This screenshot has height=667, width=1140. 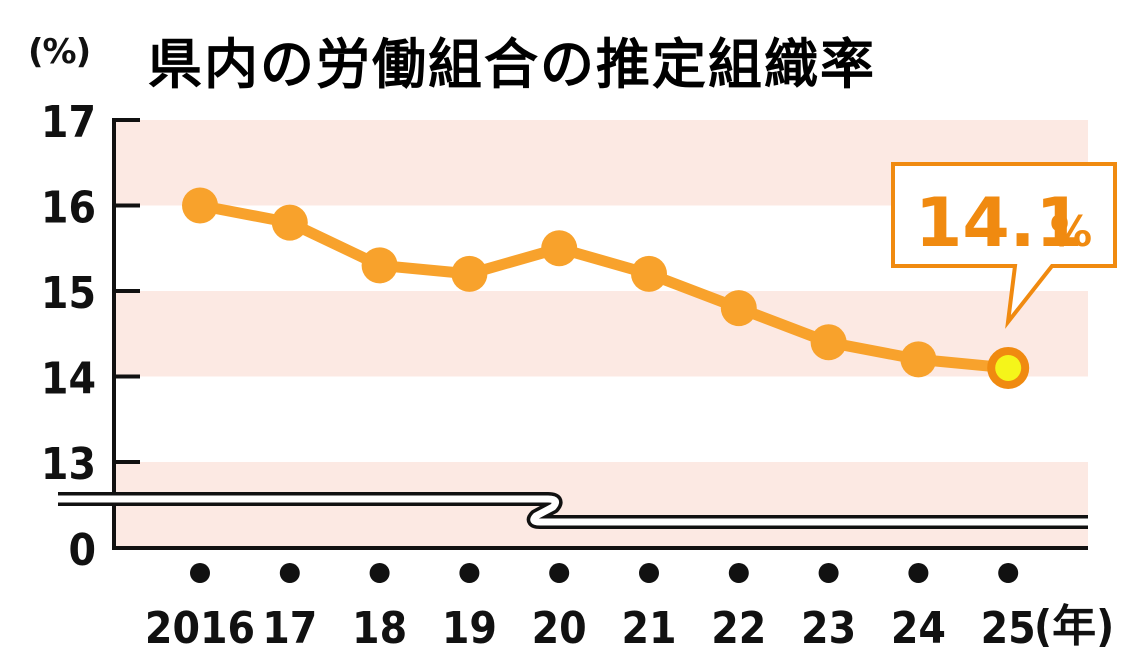 I want to click on y-unit-label: (%), so click(x=59, y=52).